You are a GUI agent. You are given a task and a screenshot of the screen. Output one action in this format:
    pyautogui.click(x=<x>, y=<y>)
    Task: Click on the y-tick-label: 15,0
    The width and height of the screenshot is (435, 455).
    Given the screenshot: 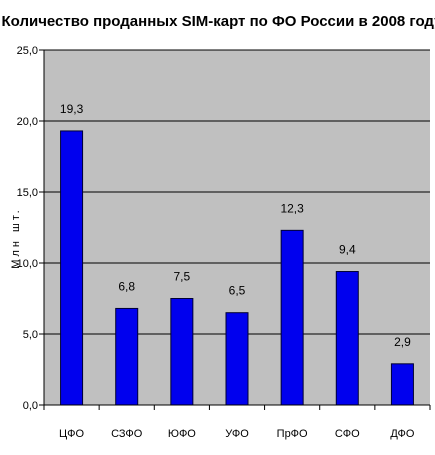 What is the action you would take?
    pyautogui.click(x=27, y=193)
    